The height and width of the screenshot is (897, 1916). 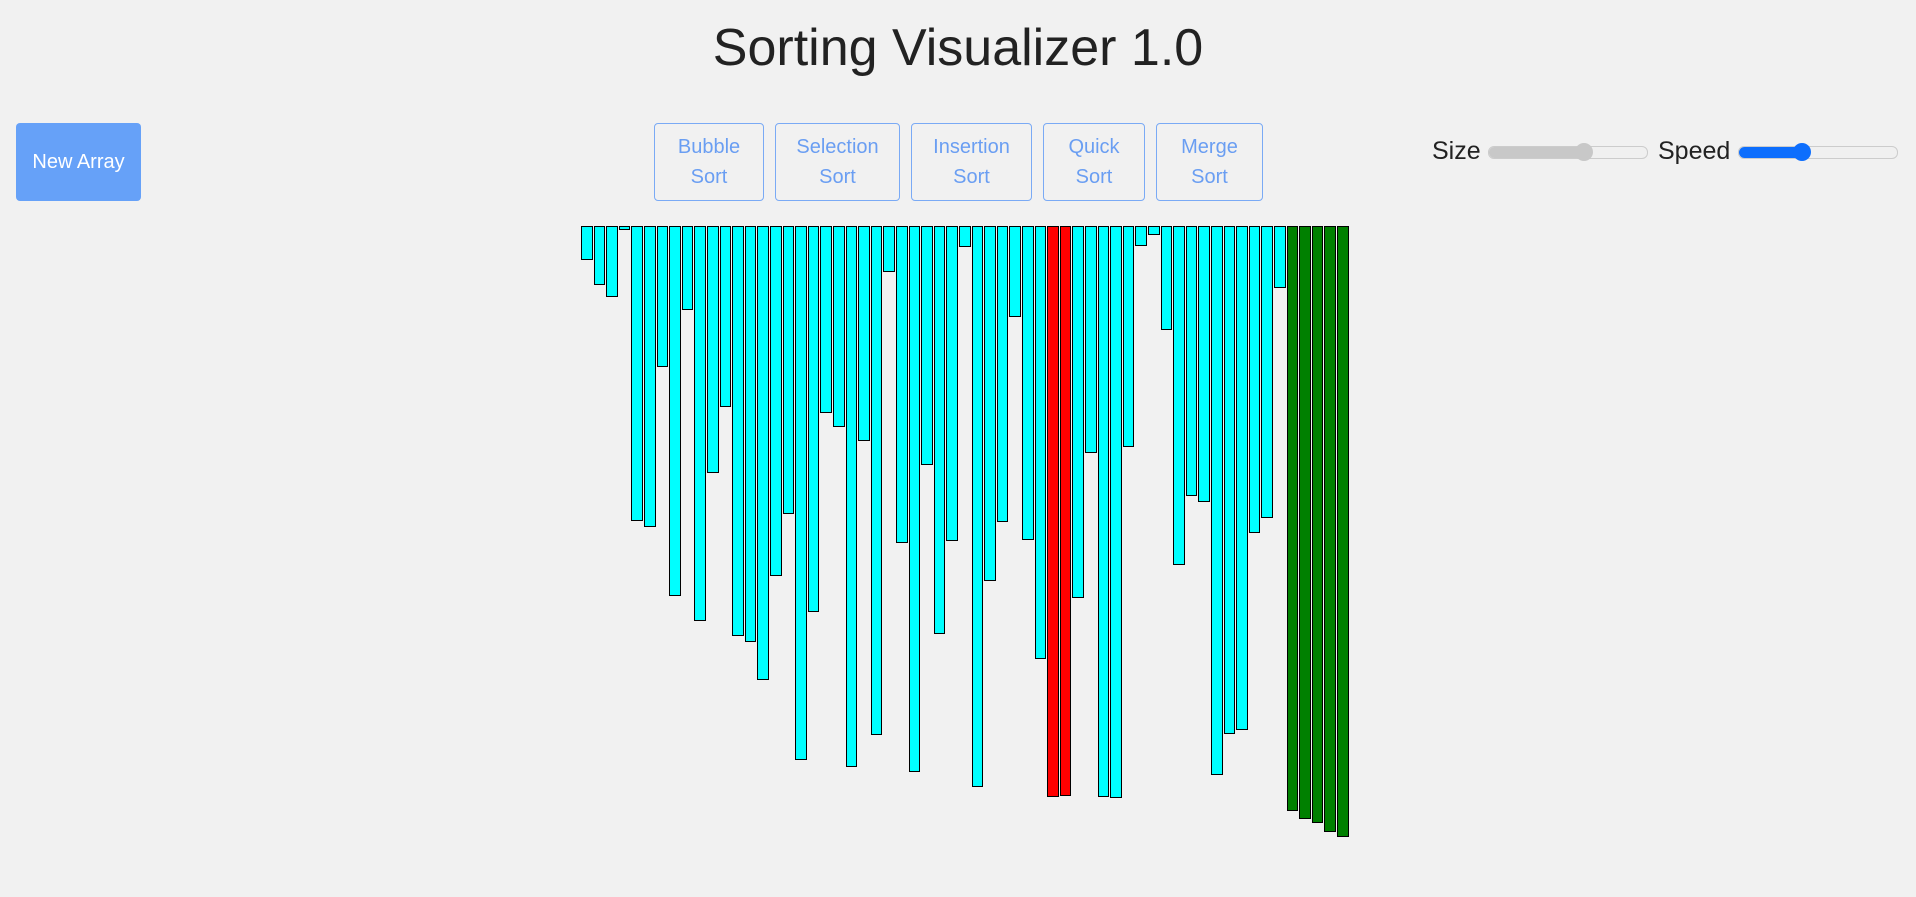 What do you see at coordinates (1094, 162) in the screenshot?
I see `quick-sort-button: Quick Sort` at bounding box center [1094, 162].